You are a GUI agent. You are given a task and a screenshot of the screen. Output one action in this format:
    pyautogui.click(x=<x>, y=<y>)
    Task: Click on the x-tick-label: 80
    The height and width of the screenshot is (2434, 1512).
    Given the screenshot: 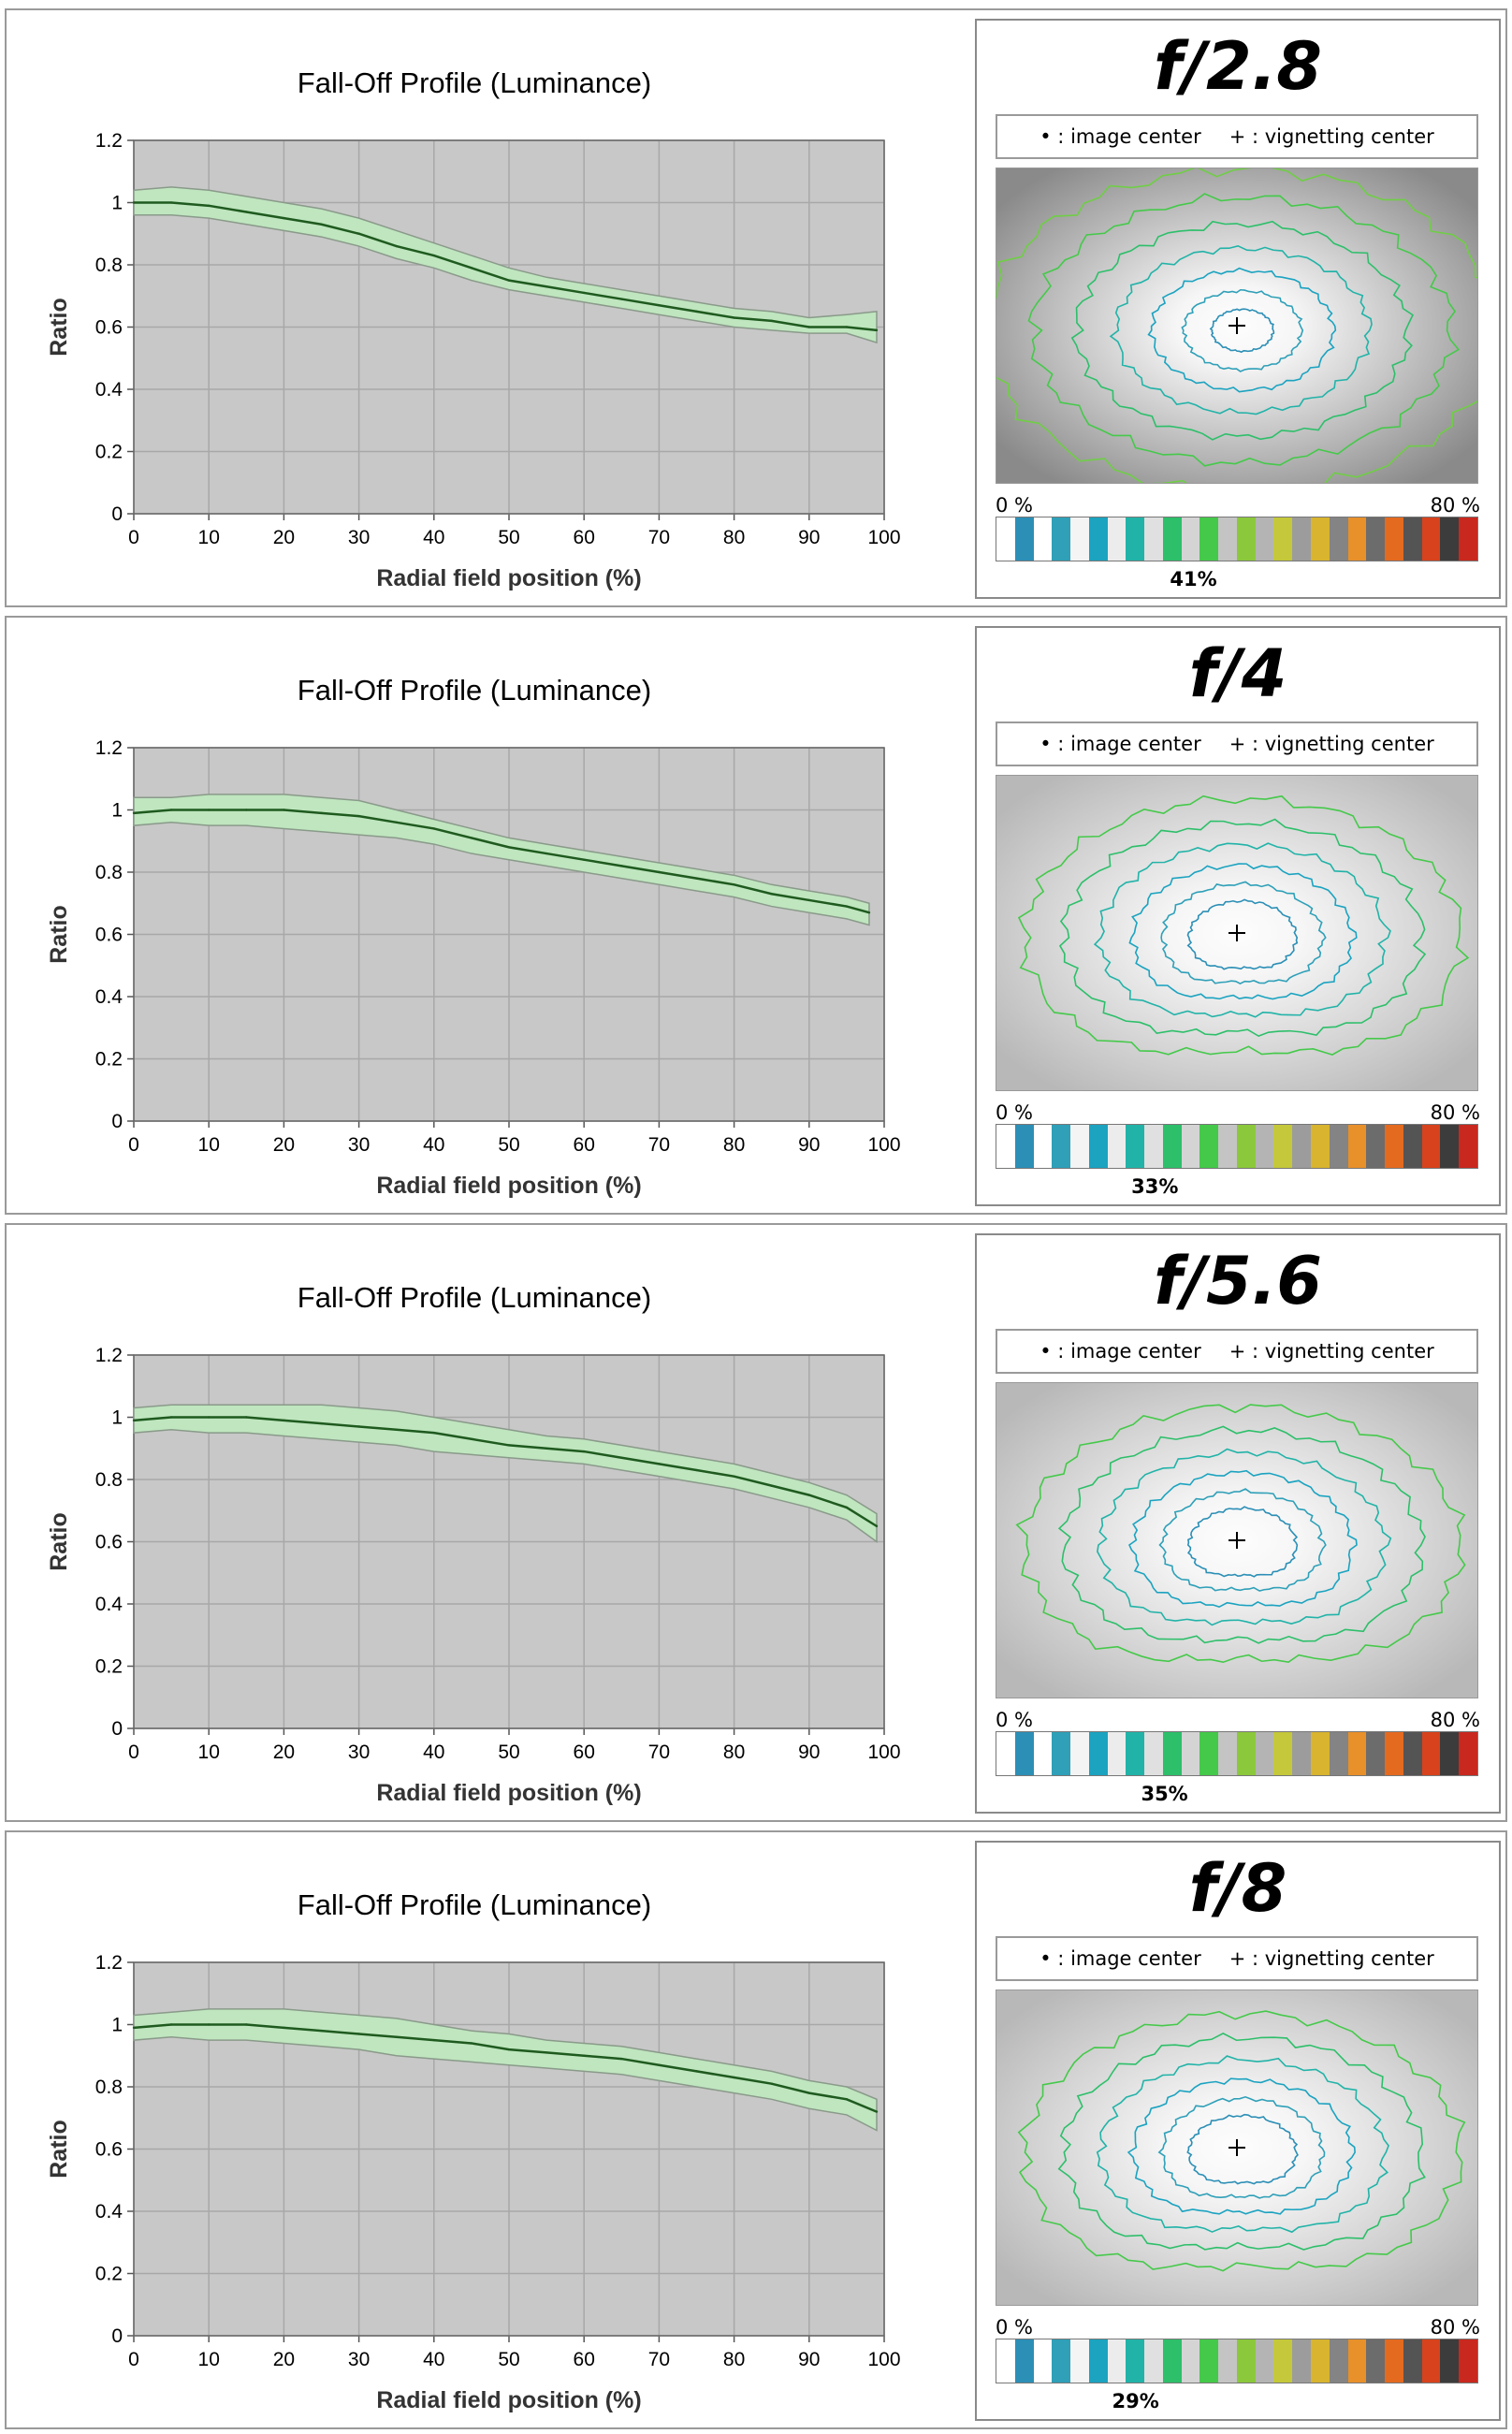 What is the action you would take?
    pyautogui.click(x=734, y=537)
    